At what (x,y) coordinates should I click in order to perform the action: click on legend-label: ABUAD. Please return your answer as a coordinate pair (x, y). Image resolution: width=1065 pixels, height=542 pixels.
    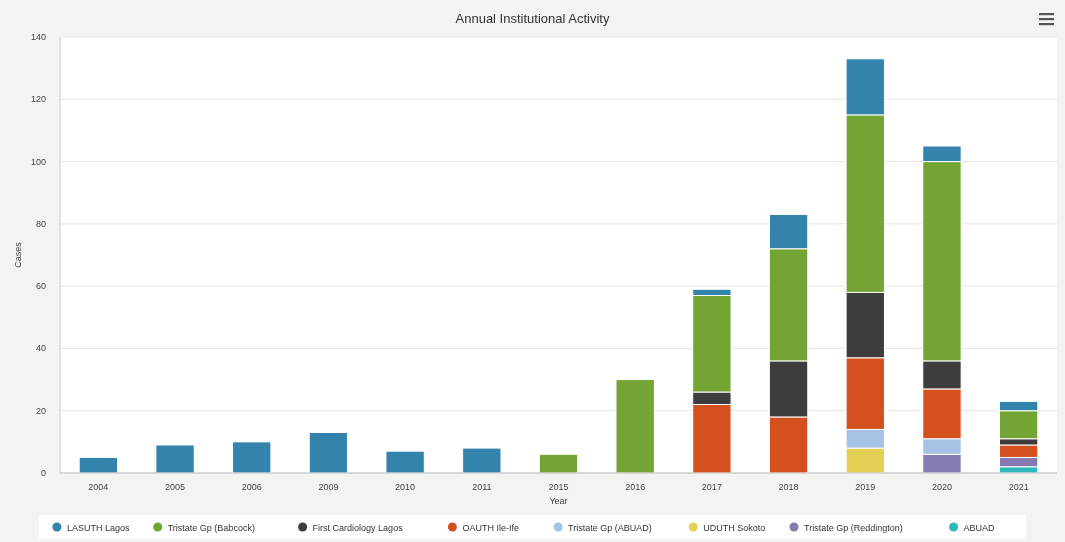
    Looking at the image, I should click on (979, 527).